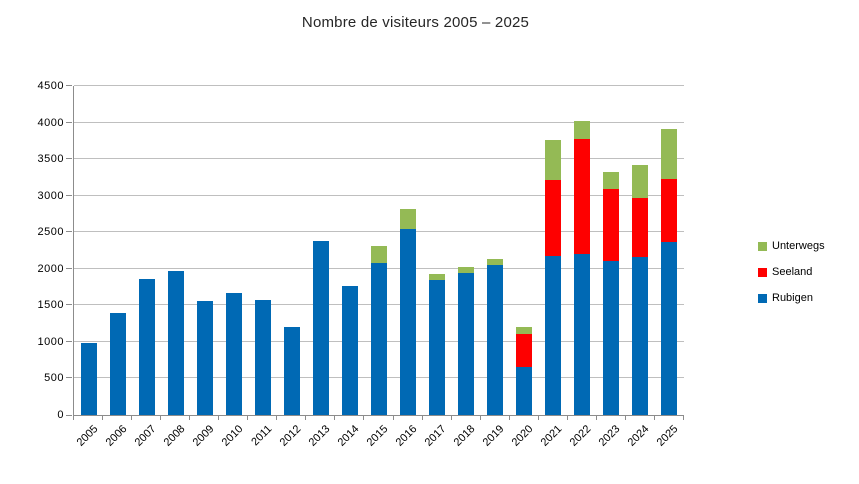 Image resolution: width=859 pixels, height=484 pixels. I want to click on bar-segment-rubigen-2009, so click(205, 358).